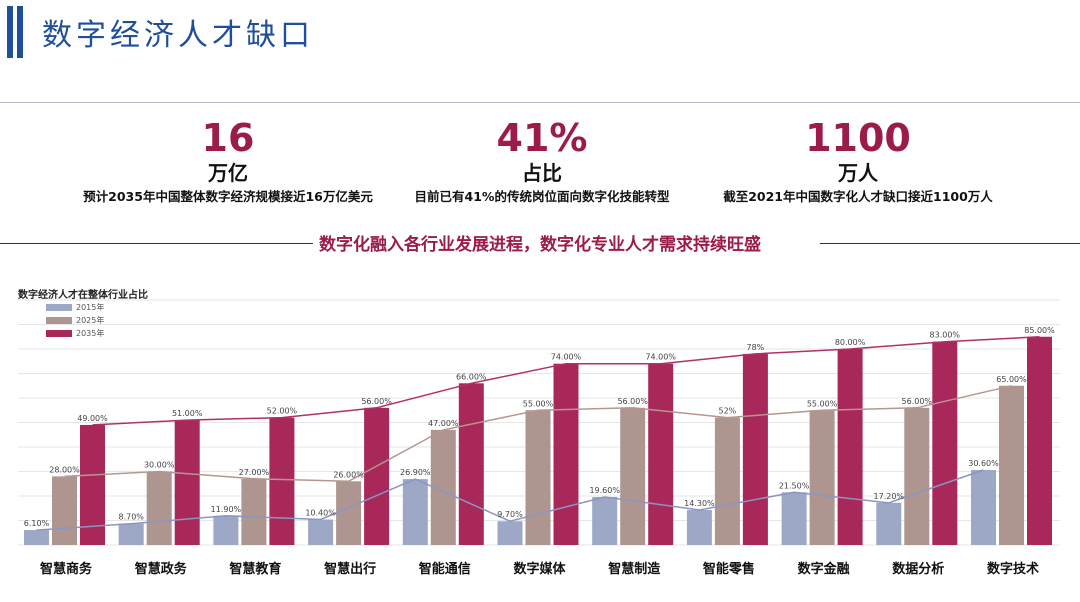 The image size is (1080, 602). I want to click on x-tick-label: 数据分析, so click(918, 569).